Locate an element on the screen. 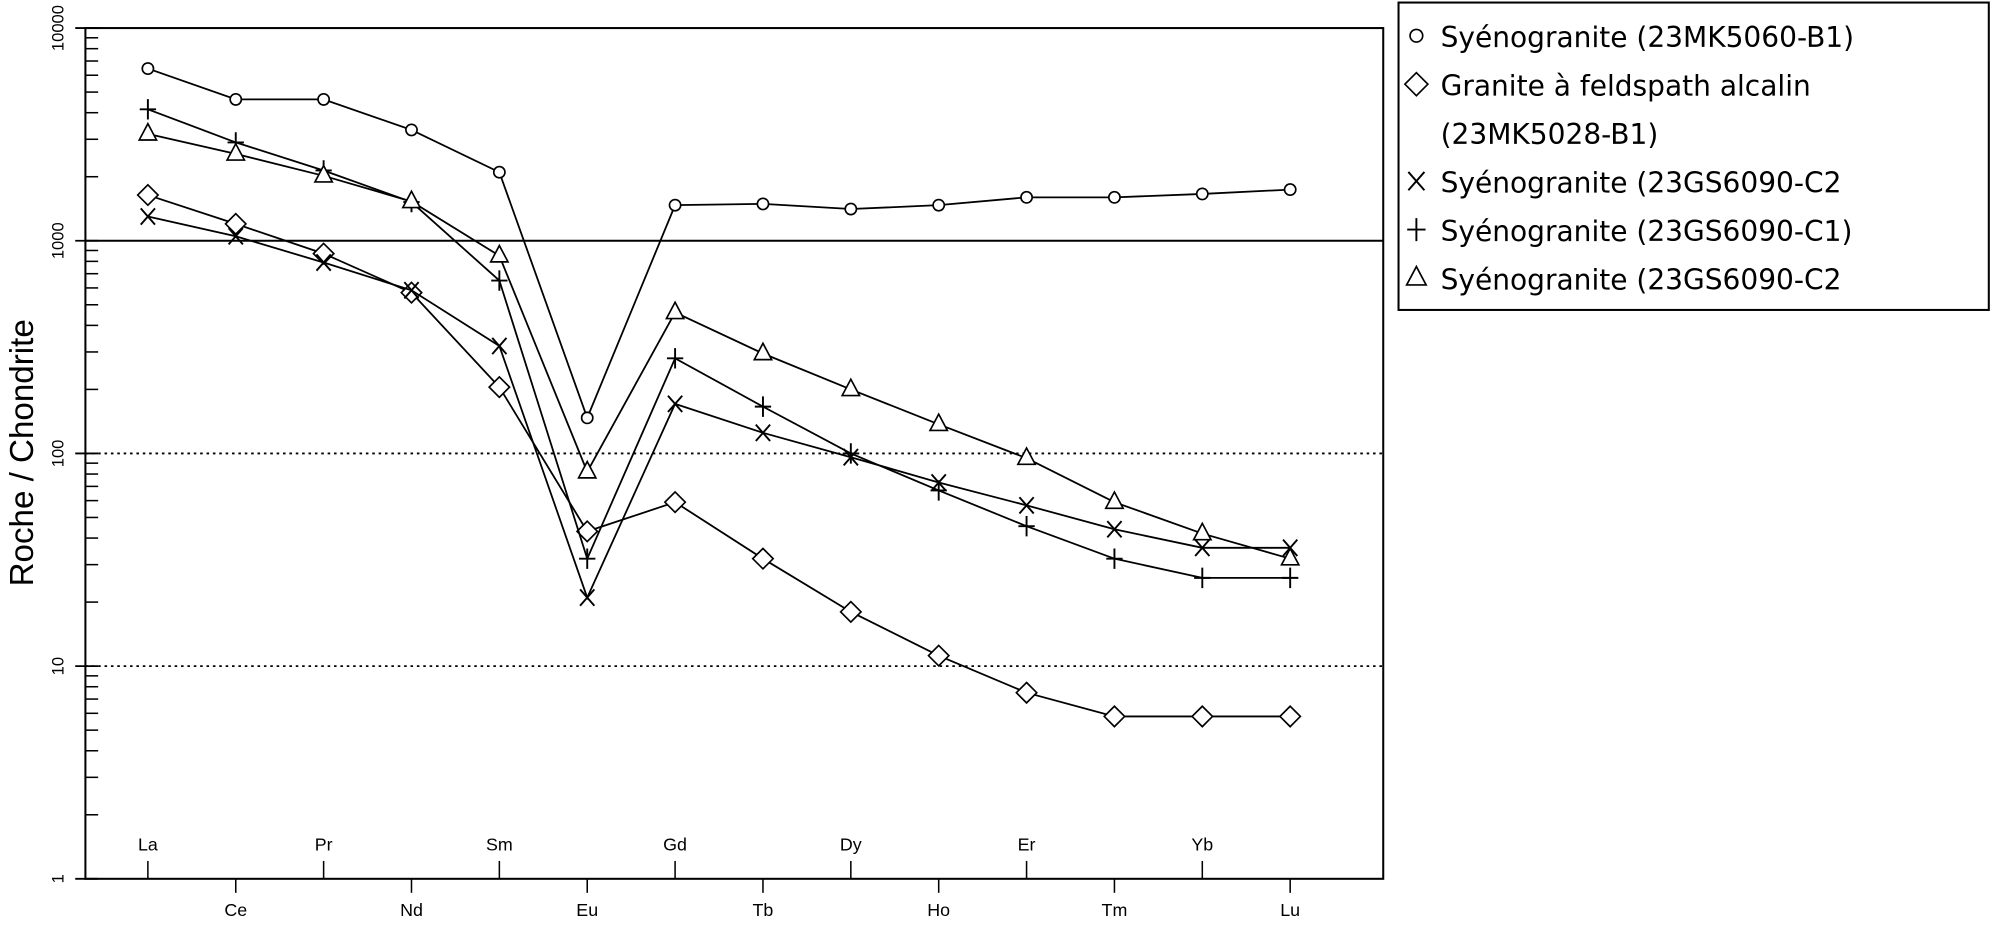 The image size is (1999, 926). x-tick-label: Yb is located at coordinates (1202, 845).